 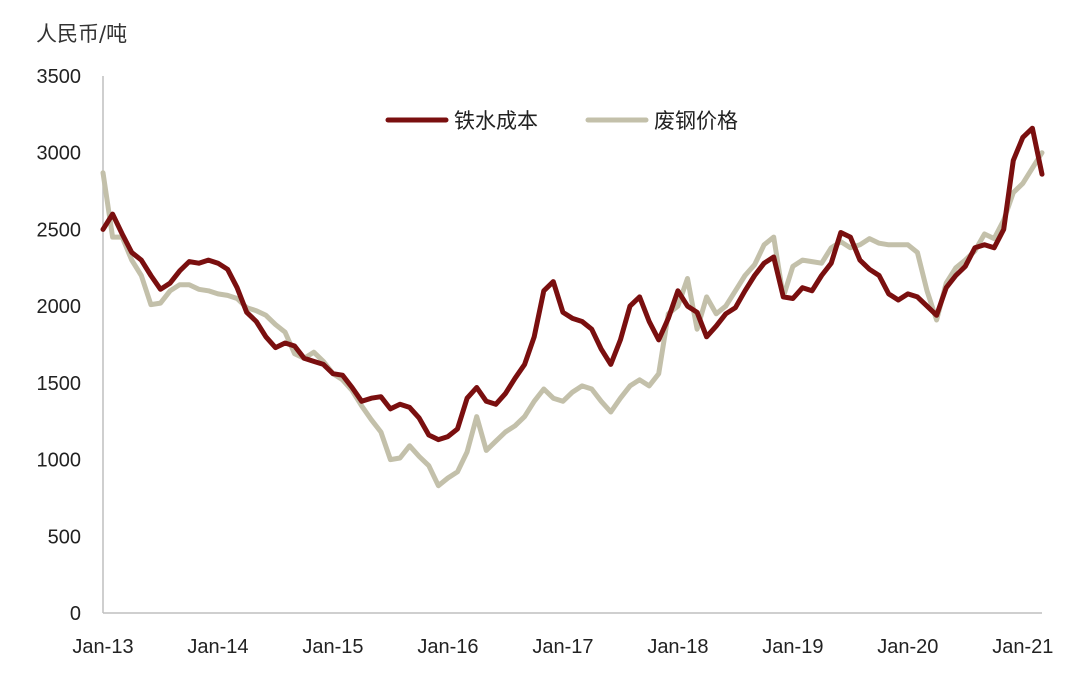 What do you see at coordinates (59, 307) in the screenshot?
I see `y-tick-label: 2000` at bounding box center [59, 307].